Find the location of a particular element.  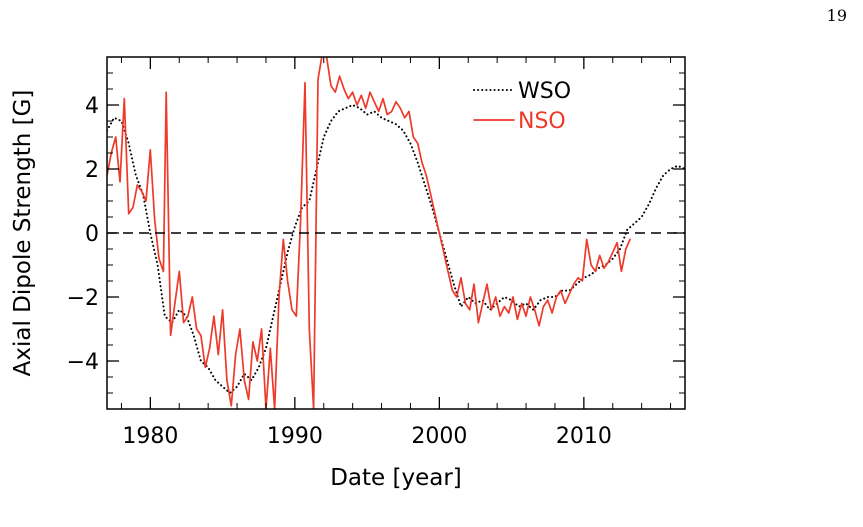

x-tick-label: 1980 is located at coordinates (150, 436).